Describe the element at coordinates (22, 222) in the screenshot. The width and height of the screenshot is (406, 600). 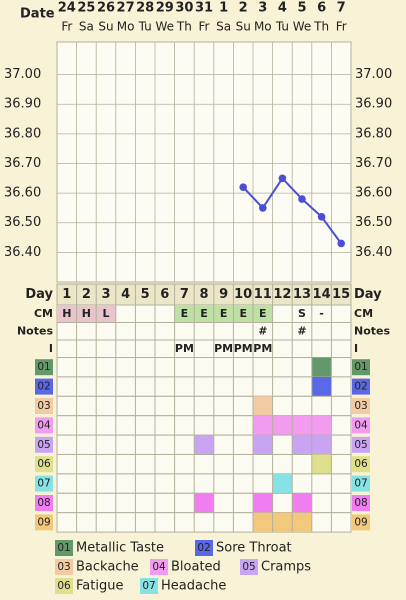
I see `y-tick-label: 36.50` at that location.